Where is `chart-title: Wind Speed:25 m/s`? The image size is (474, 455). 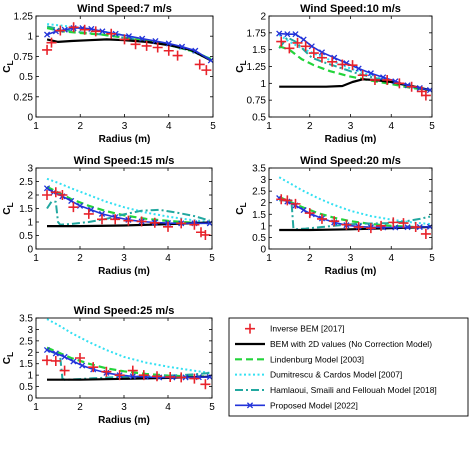 chart-title: Wind Speed:25 m/s is located at coordinates (124, 311).